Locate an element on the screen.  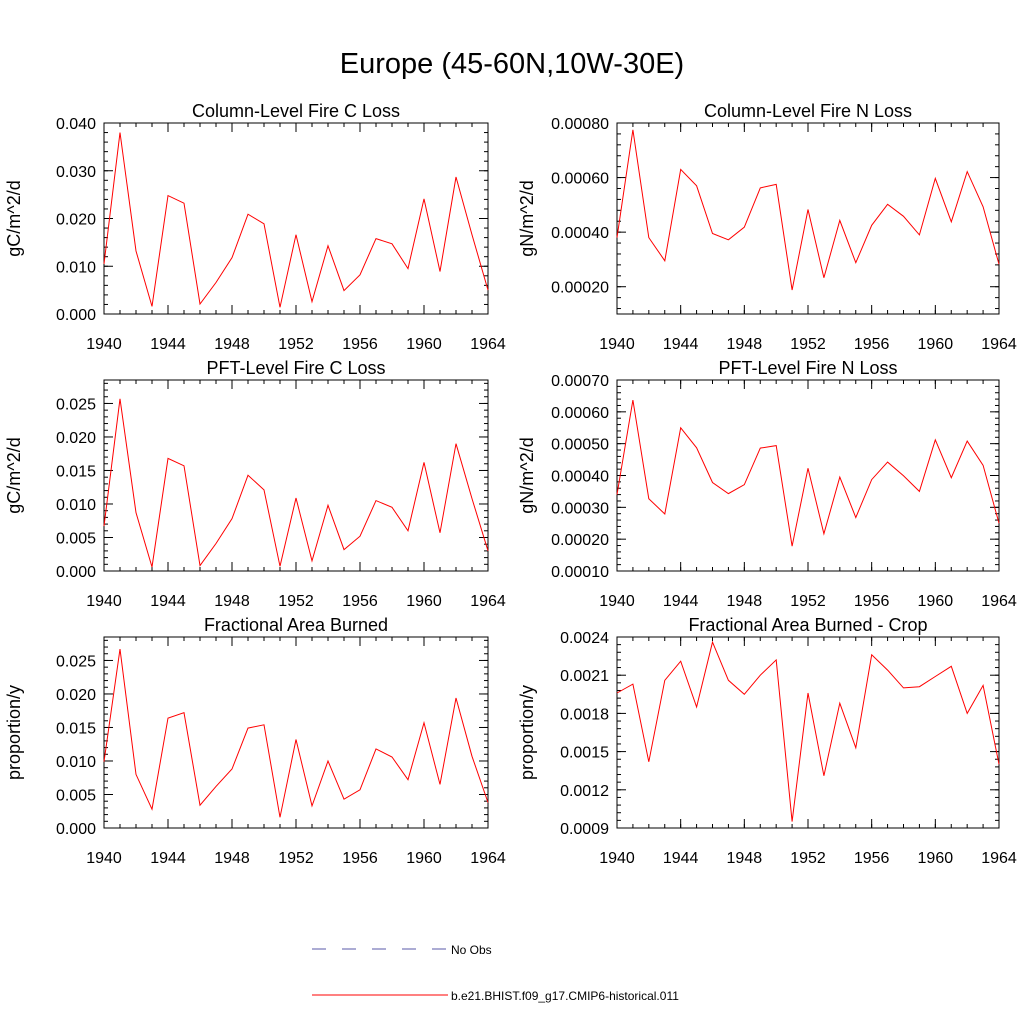
panel-title: Column-Level Fire N Loss is located at coordinates (808, 111).